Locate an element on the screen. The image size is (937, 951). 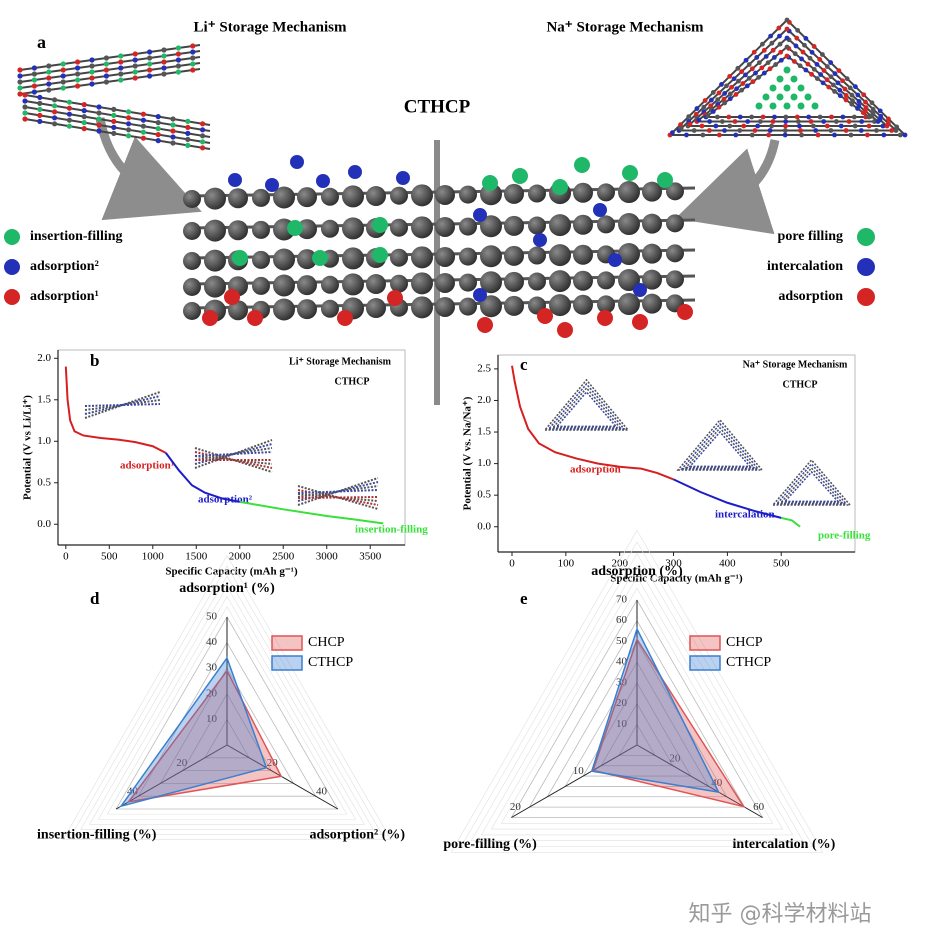
x-tick-label: 0 is located at coordinates (66, 557).